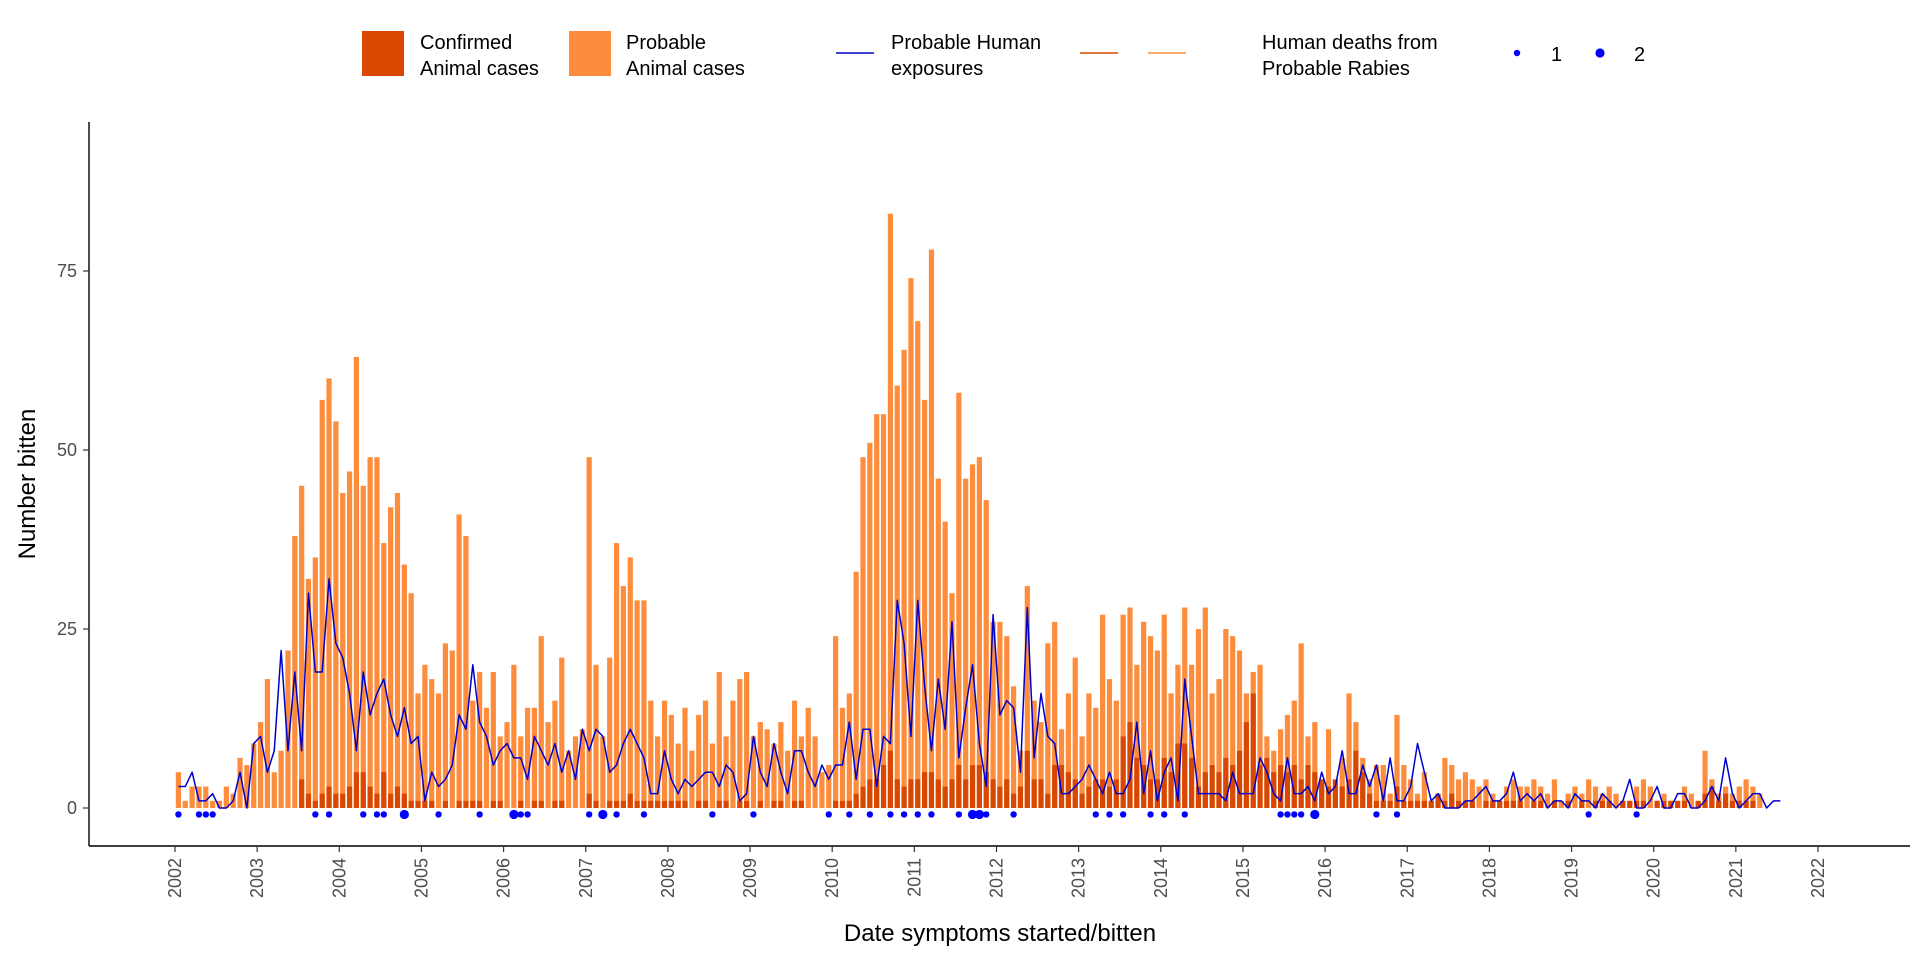  What do you see at coordinates (383, 53) in the screenshot?
I see `legend-key-confirmed` at bounding box center [383, 53].